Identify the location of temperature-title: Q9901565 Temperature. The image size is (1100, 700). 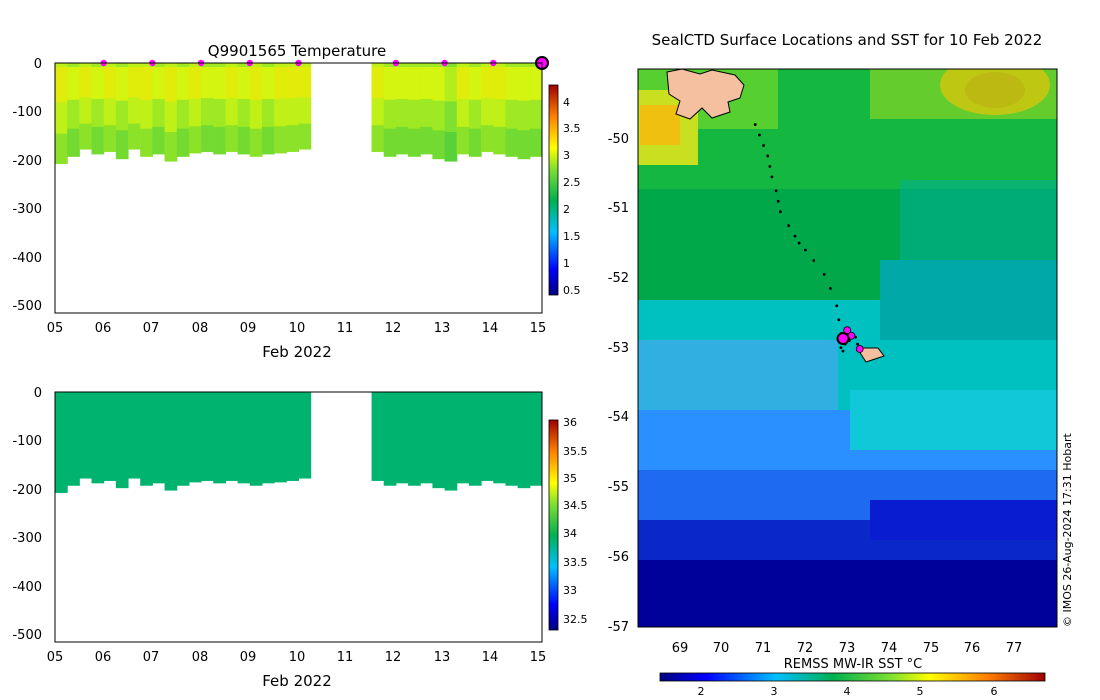
(297, 51).